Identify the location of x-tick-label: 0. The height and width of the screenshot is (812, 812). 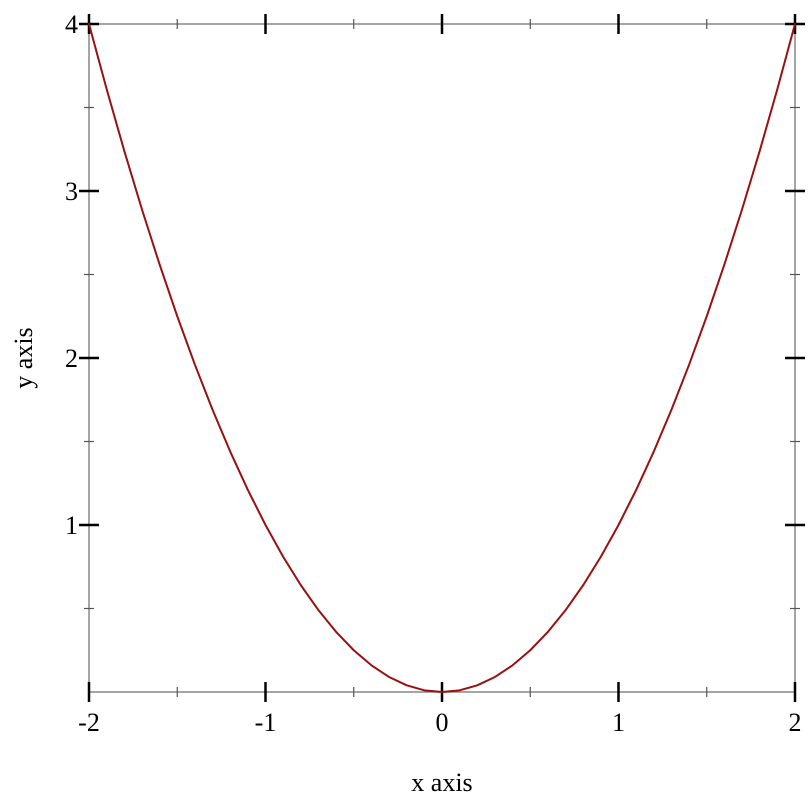
(442, 722).